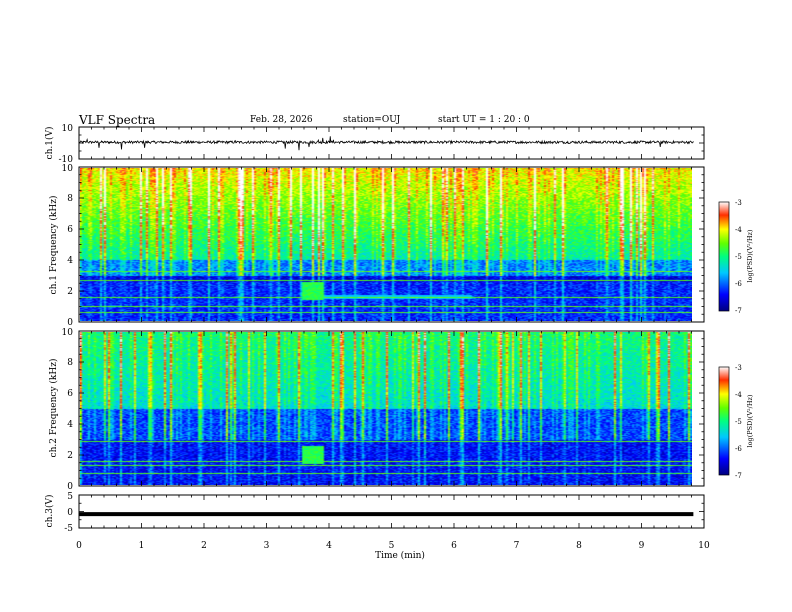  Describe the element at coordinates (70, 230) in the screenshot. I see `spec1-ytick-label: 6` at that location.